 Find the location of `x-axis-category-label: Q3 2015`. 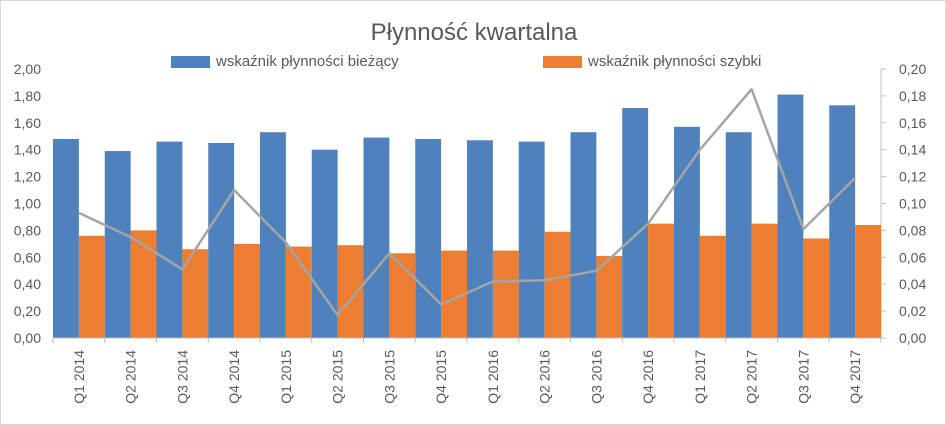

x-axis-category-label: Q3 2015 is located at coordinates (389, 377).